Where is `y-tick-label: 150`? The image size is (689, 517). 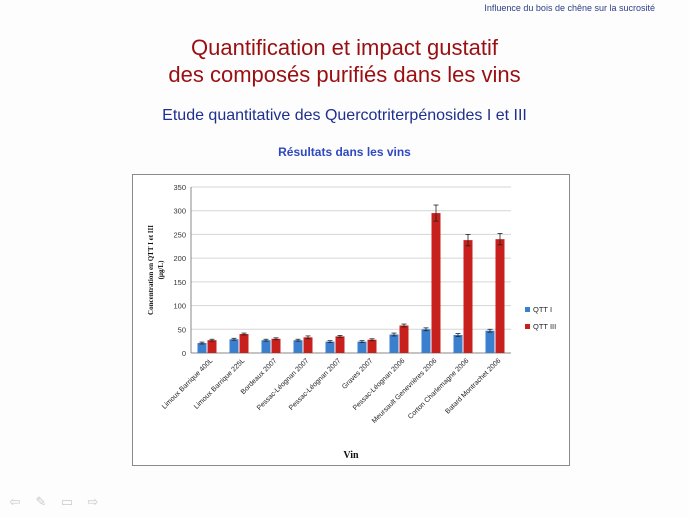
y-tick-label: 150 is located at coordinates (179, 282).